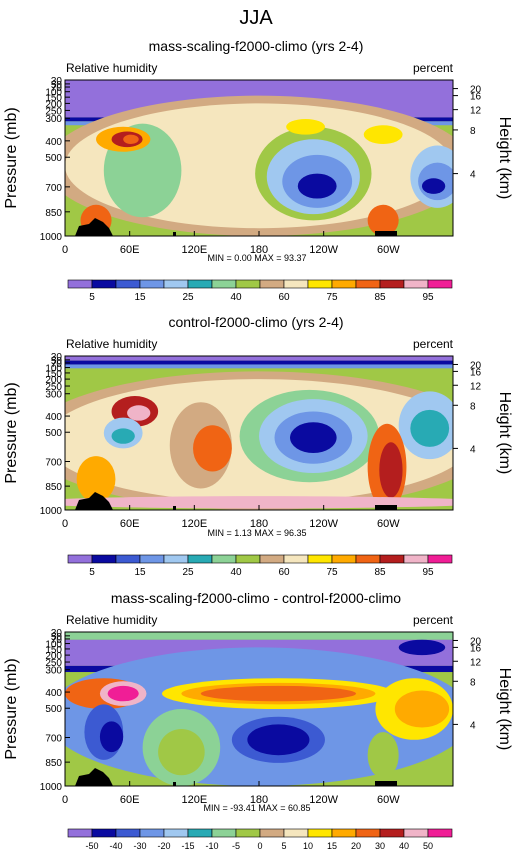 The width and height of the screenshot is (512, 856). Describe the element at coordinates (163, 846) in the screenshot. I see `colorbar-label: -20` at that location.